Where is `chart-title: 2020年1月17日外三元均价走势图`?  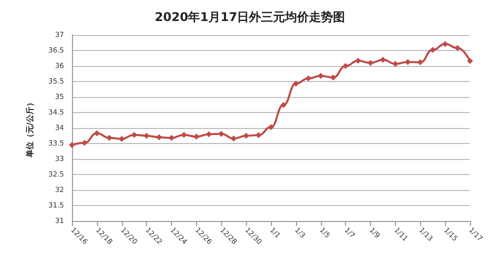 chart-title: 2020年1月17日外三元均价走势图 is located at coordinates (250, 17).